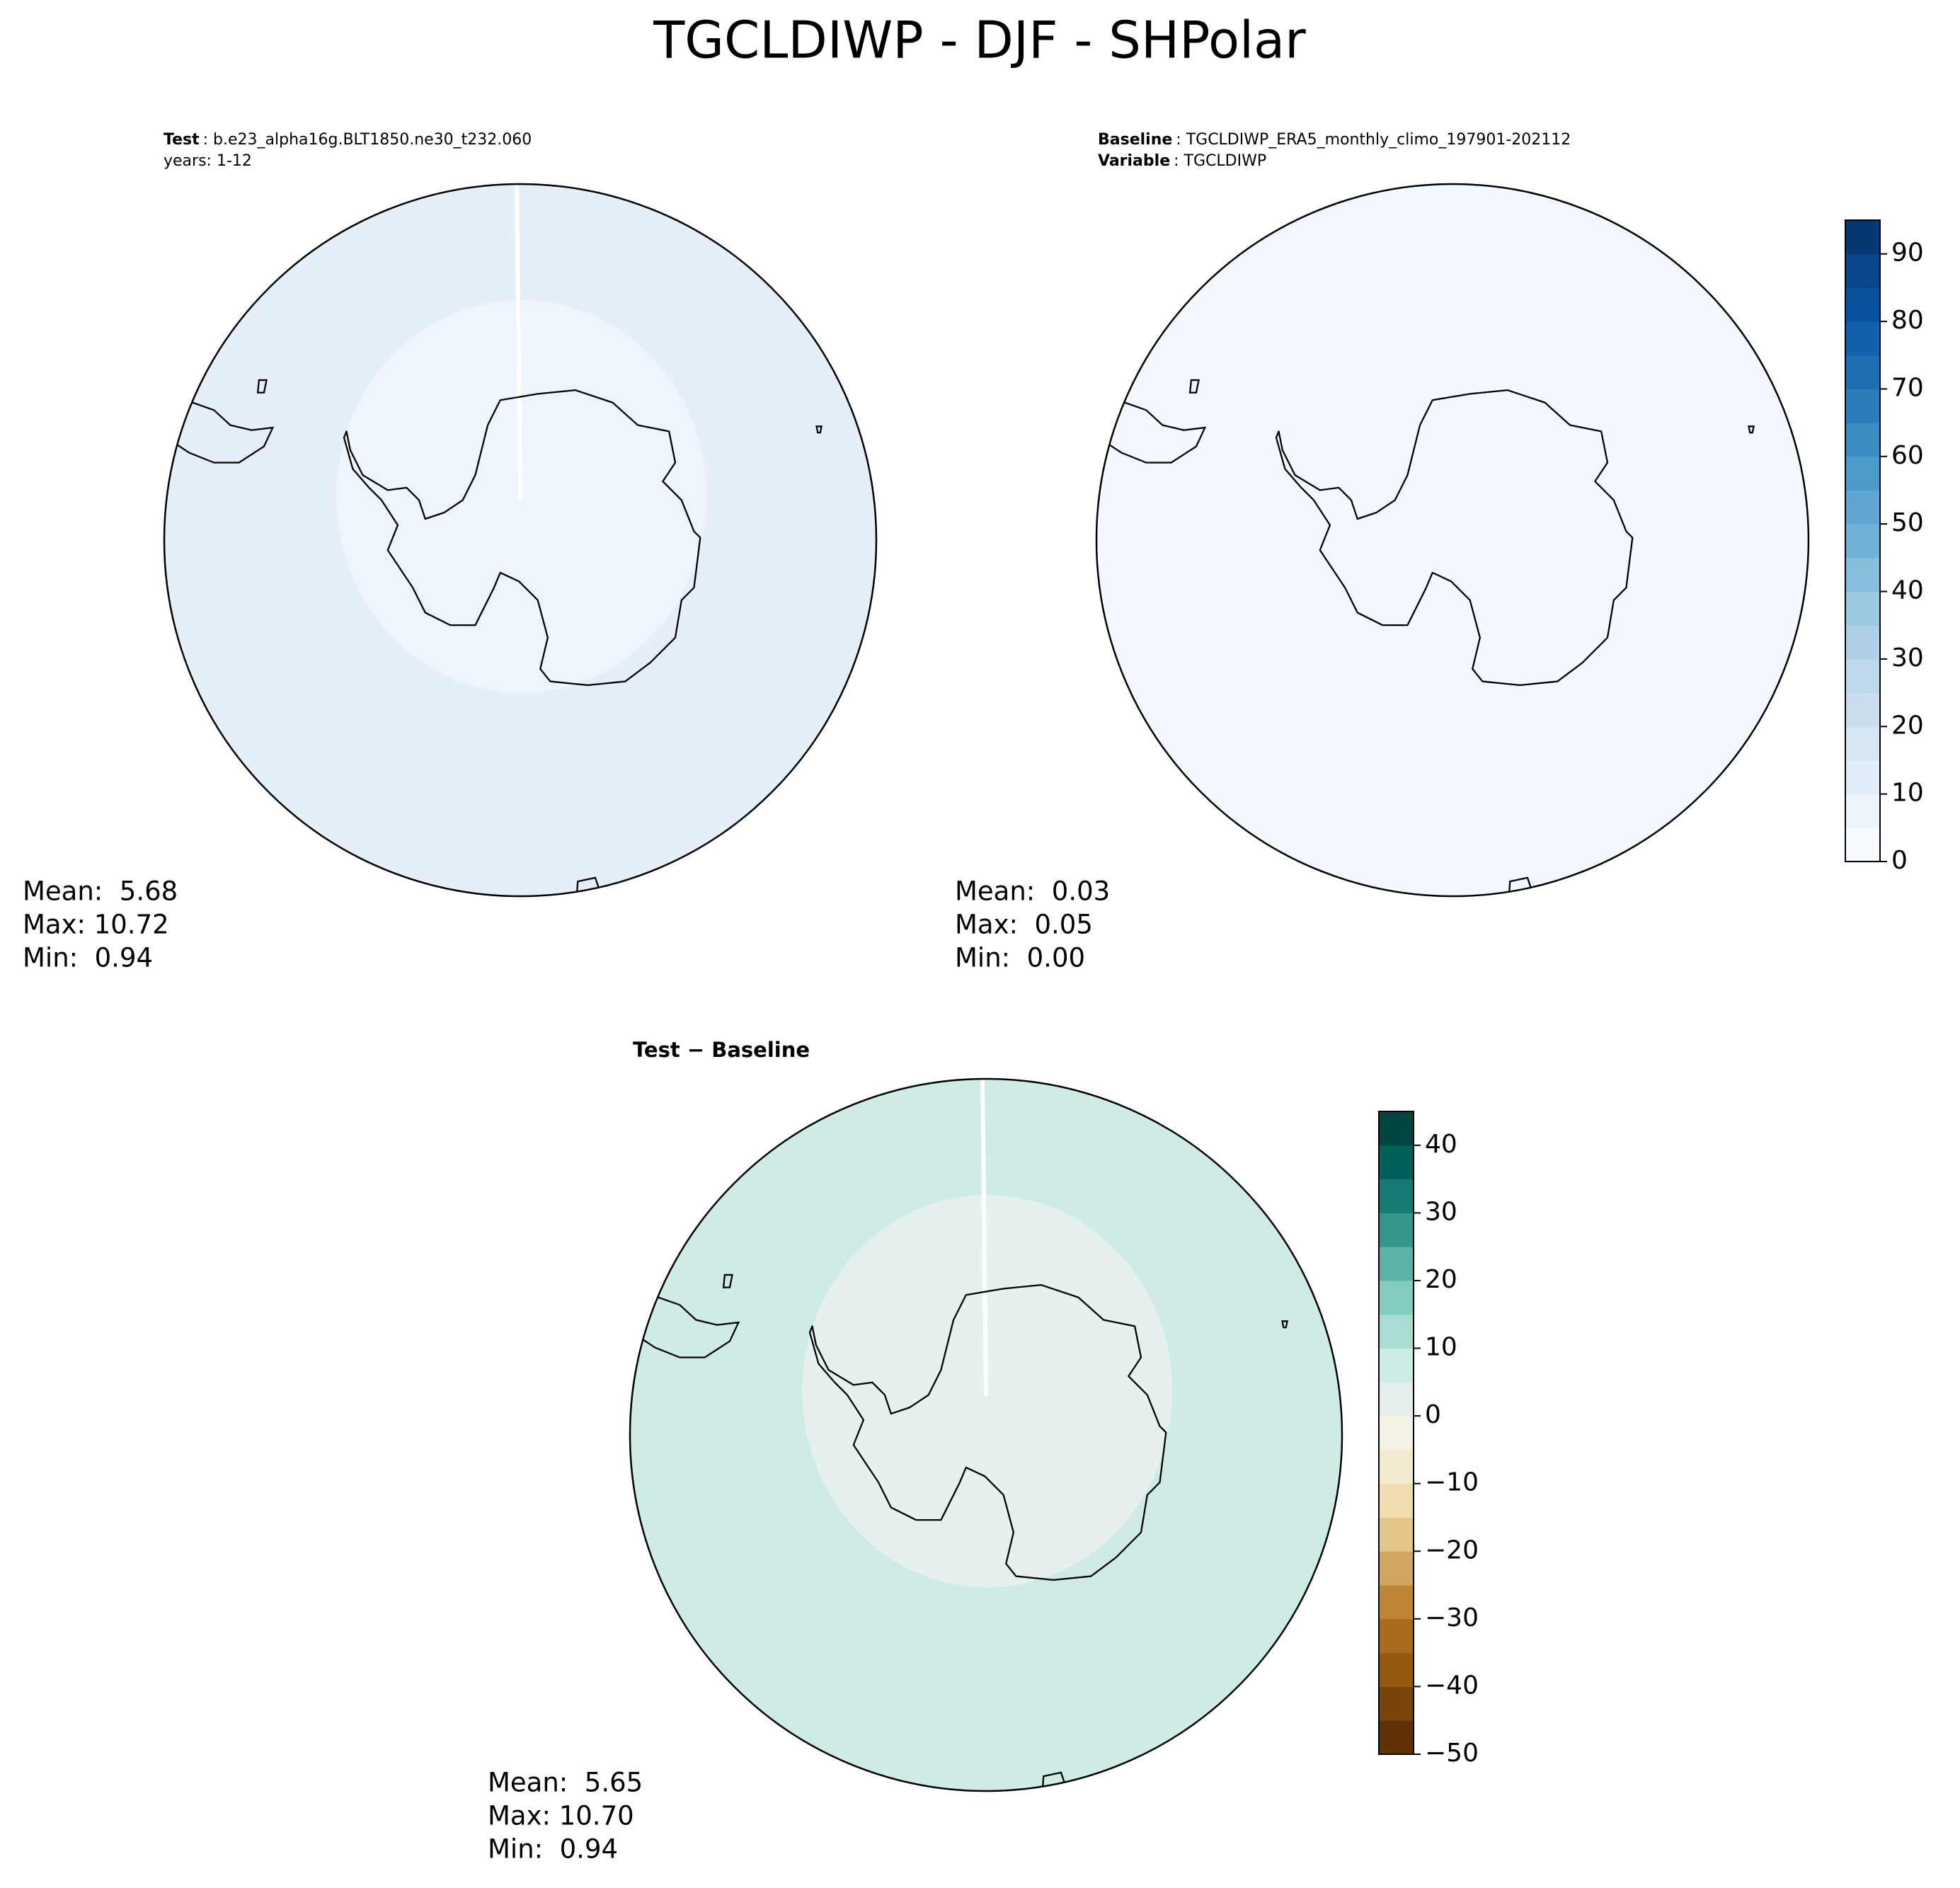  Describe the element at coordinates (1907, 254) in the screenshot. I see `colorbar-tick-label: 90` at that location.